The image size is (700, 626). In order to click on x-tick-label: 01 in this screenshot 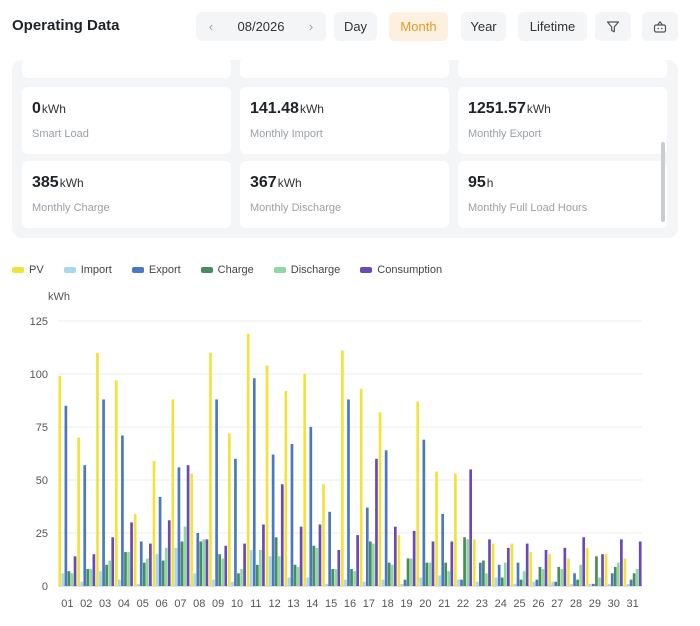, I will do `click(67, 604)`.